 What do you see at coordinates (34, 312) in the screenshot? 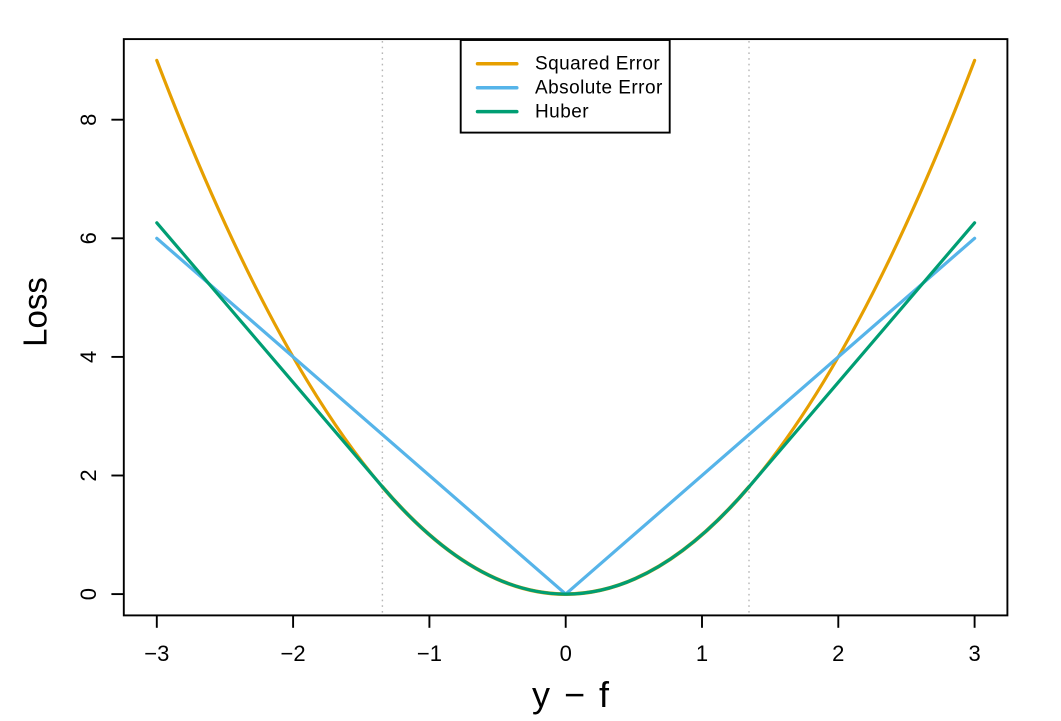
I see `svg-text: Loss` at bounding box center [34, 312].